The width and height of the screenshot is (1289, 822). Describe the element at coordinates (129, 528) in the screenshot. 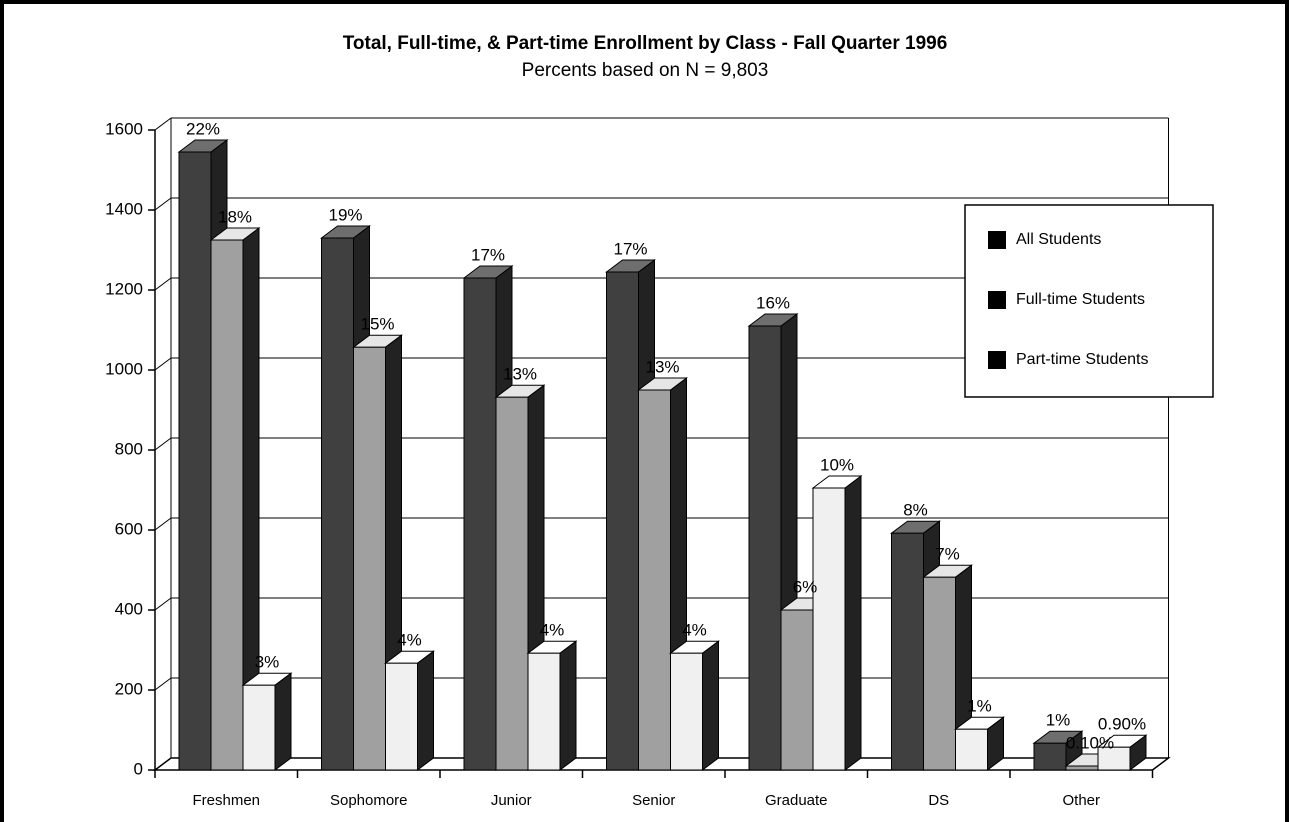

I see `y-tick-label: 600` at that location.